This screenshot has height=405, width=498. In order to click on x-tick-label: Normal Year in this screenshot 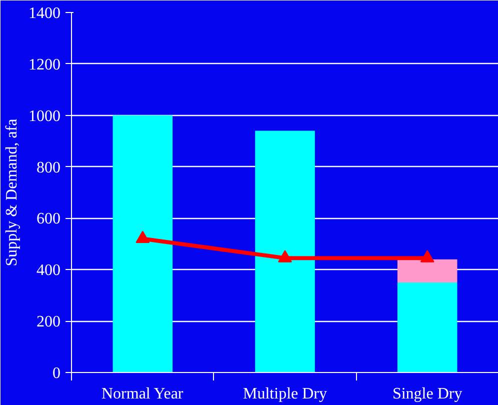, I will do `click(142, 394)`.